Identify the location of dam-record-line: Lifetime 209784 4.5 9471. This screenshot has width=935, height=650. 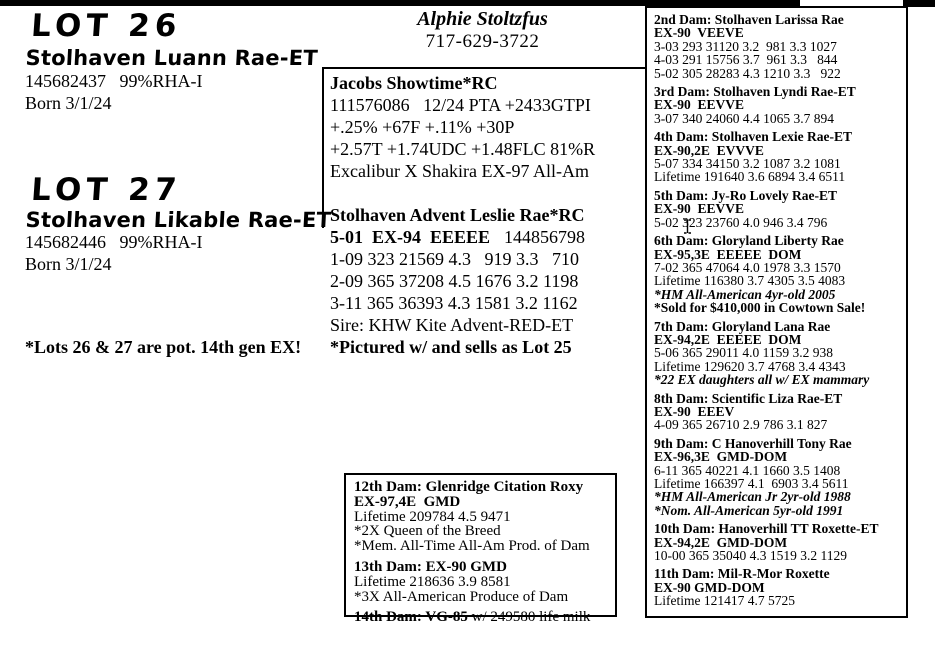
(432, 516).